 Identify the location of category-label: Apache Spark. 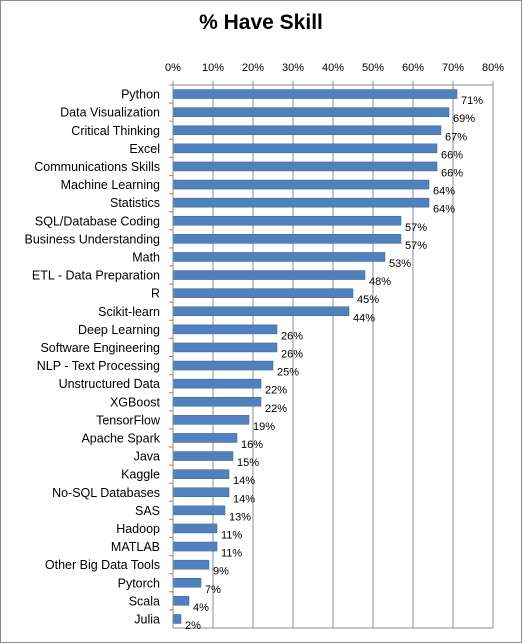
(120, 438).